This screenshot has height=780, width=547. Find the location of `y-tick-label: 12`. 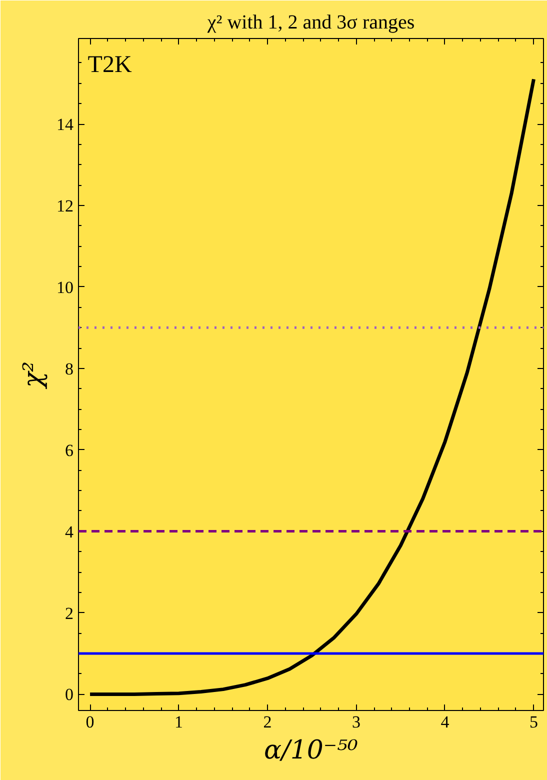

y-tick-label: 12 is located at coordinates (65, 206).